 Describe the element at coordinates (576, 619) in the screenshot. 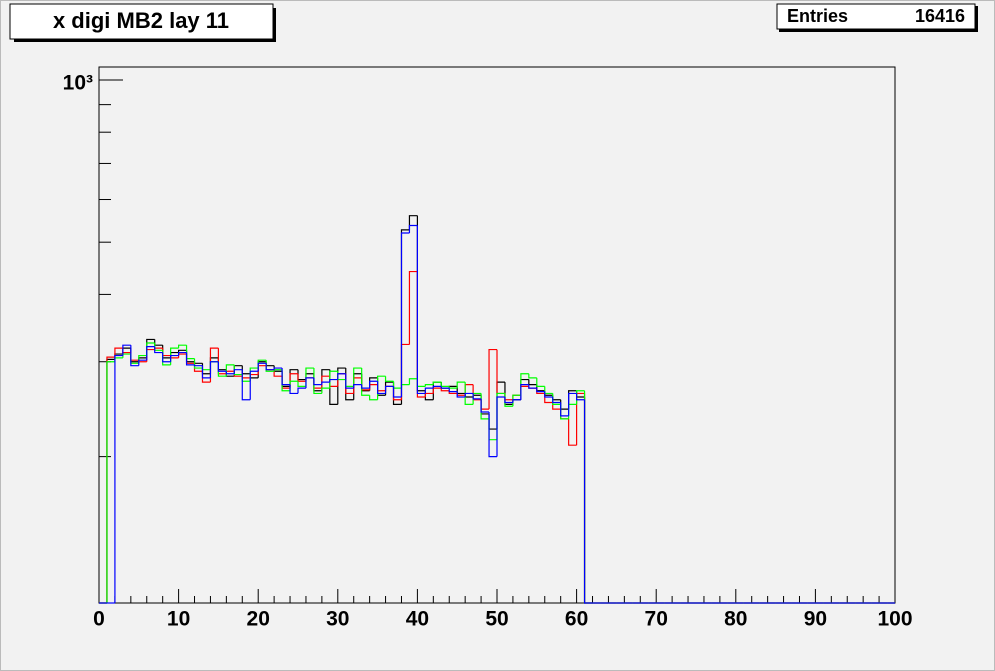

I see `x-tick-label: 60` at that location.